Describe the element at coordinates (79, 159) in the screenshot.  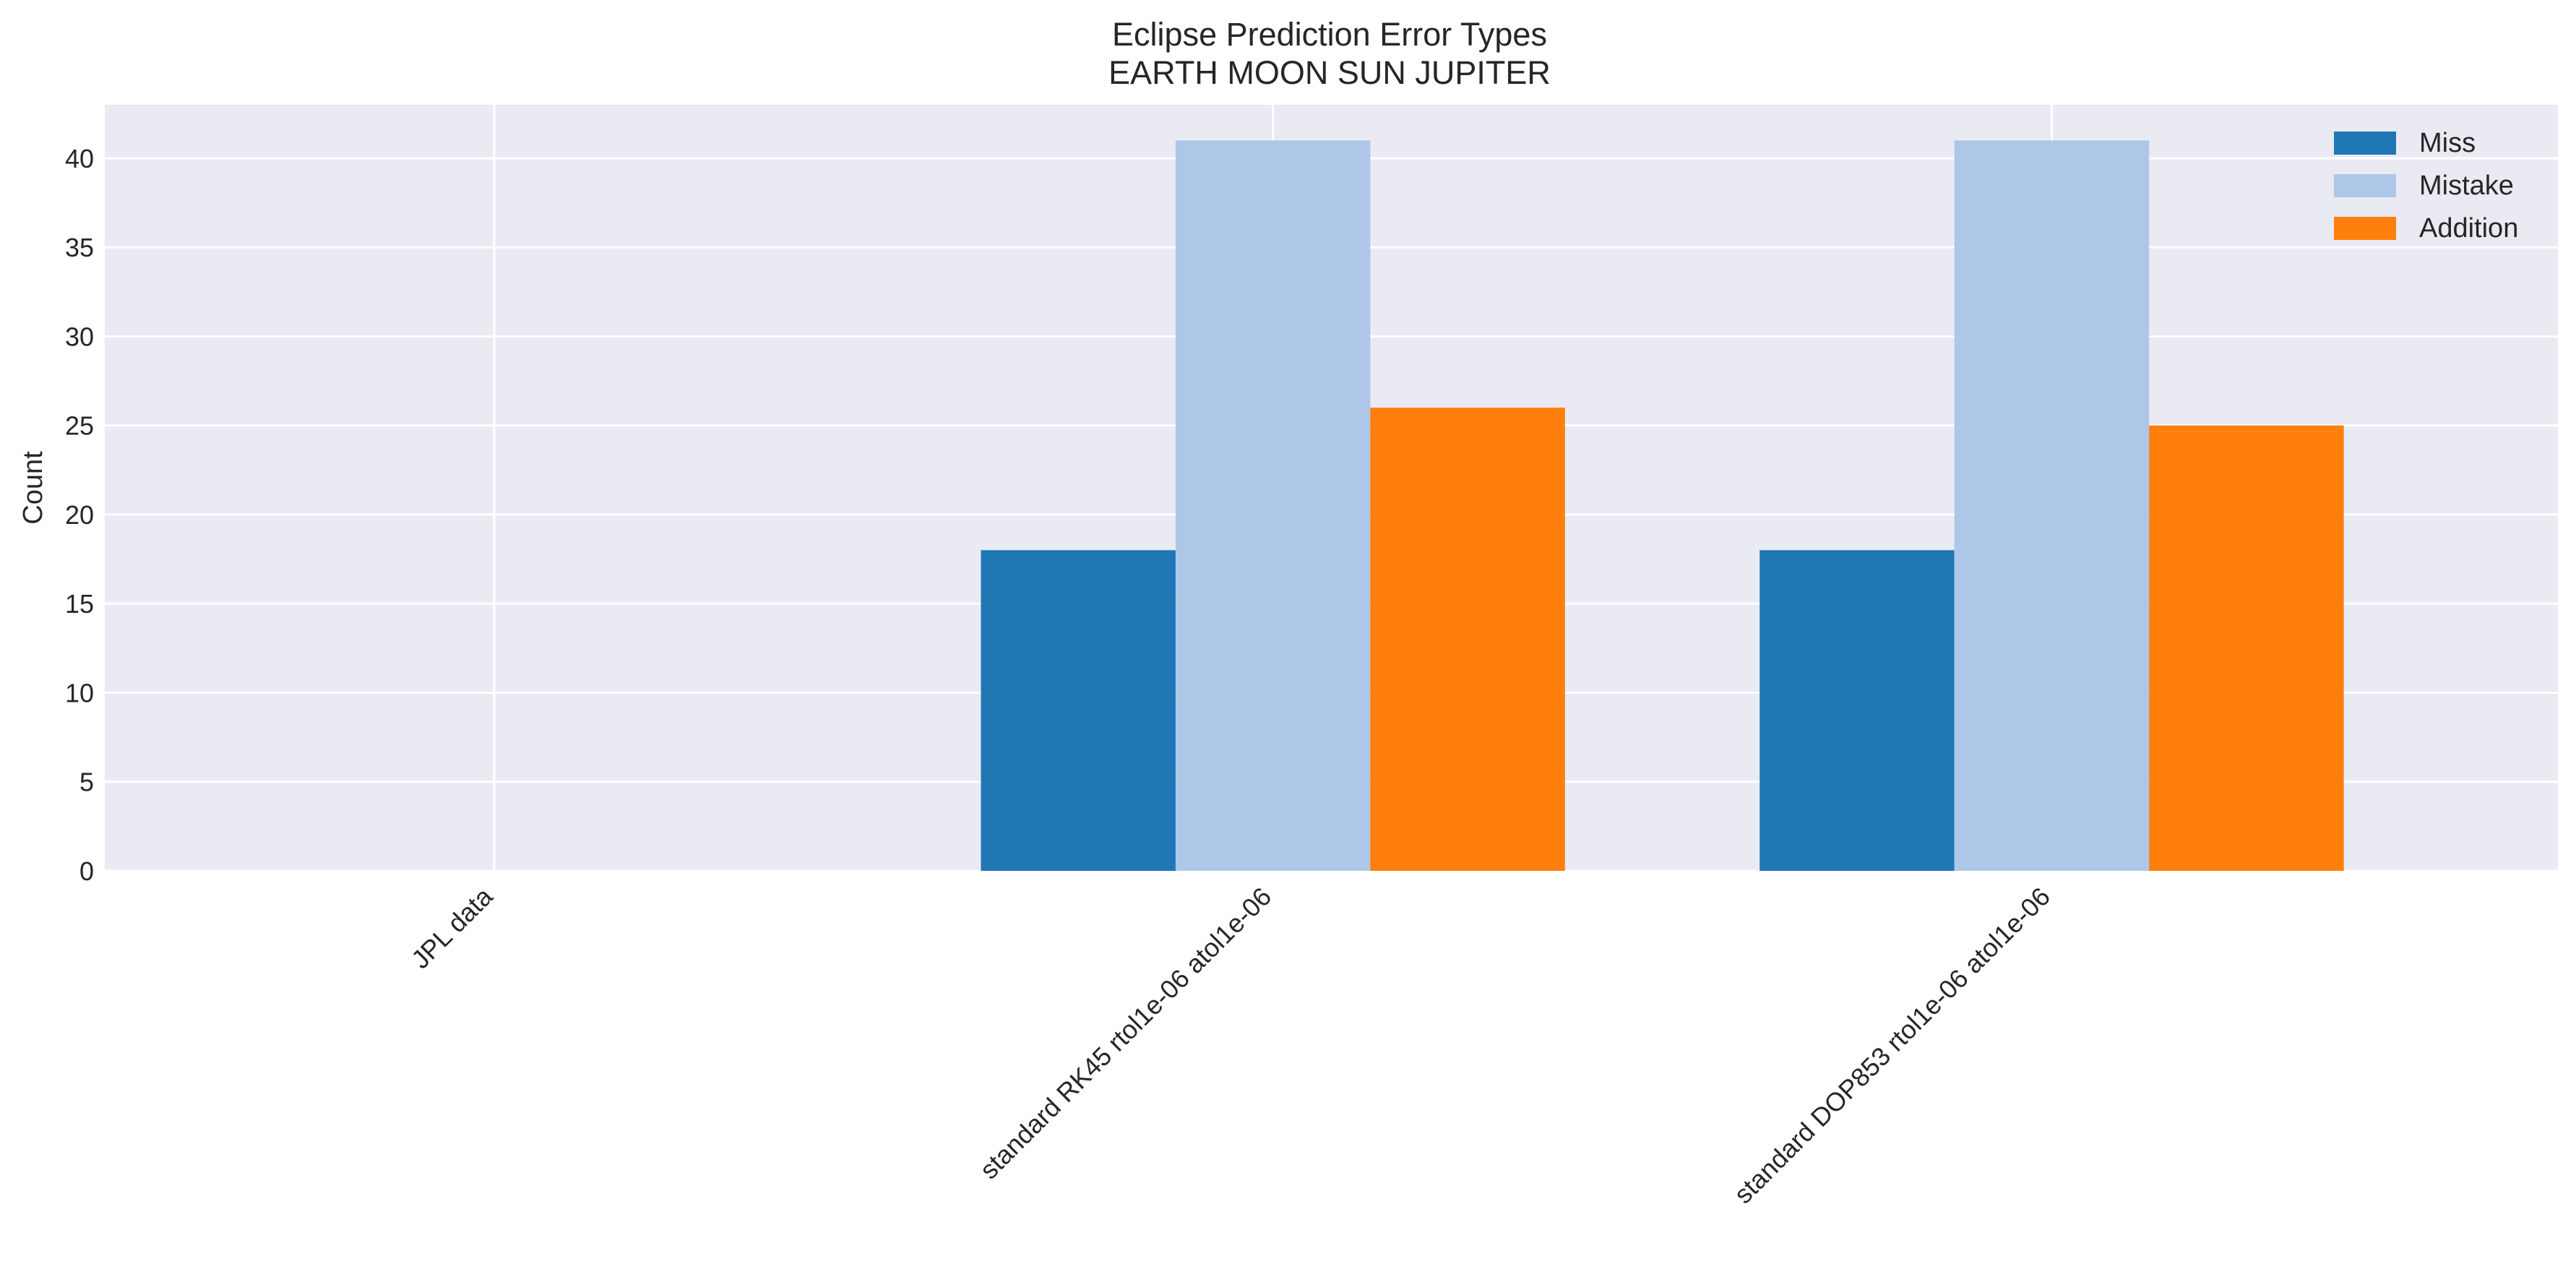
I see `y-tick-label-8: 40` at that location.